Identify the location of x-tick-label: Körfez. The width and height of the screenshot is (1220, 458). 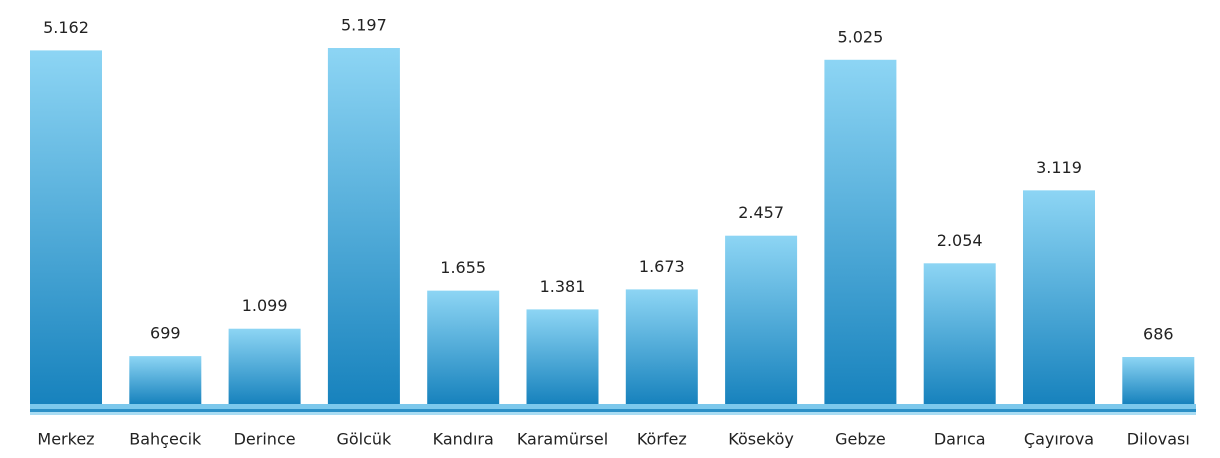
(662, 439).